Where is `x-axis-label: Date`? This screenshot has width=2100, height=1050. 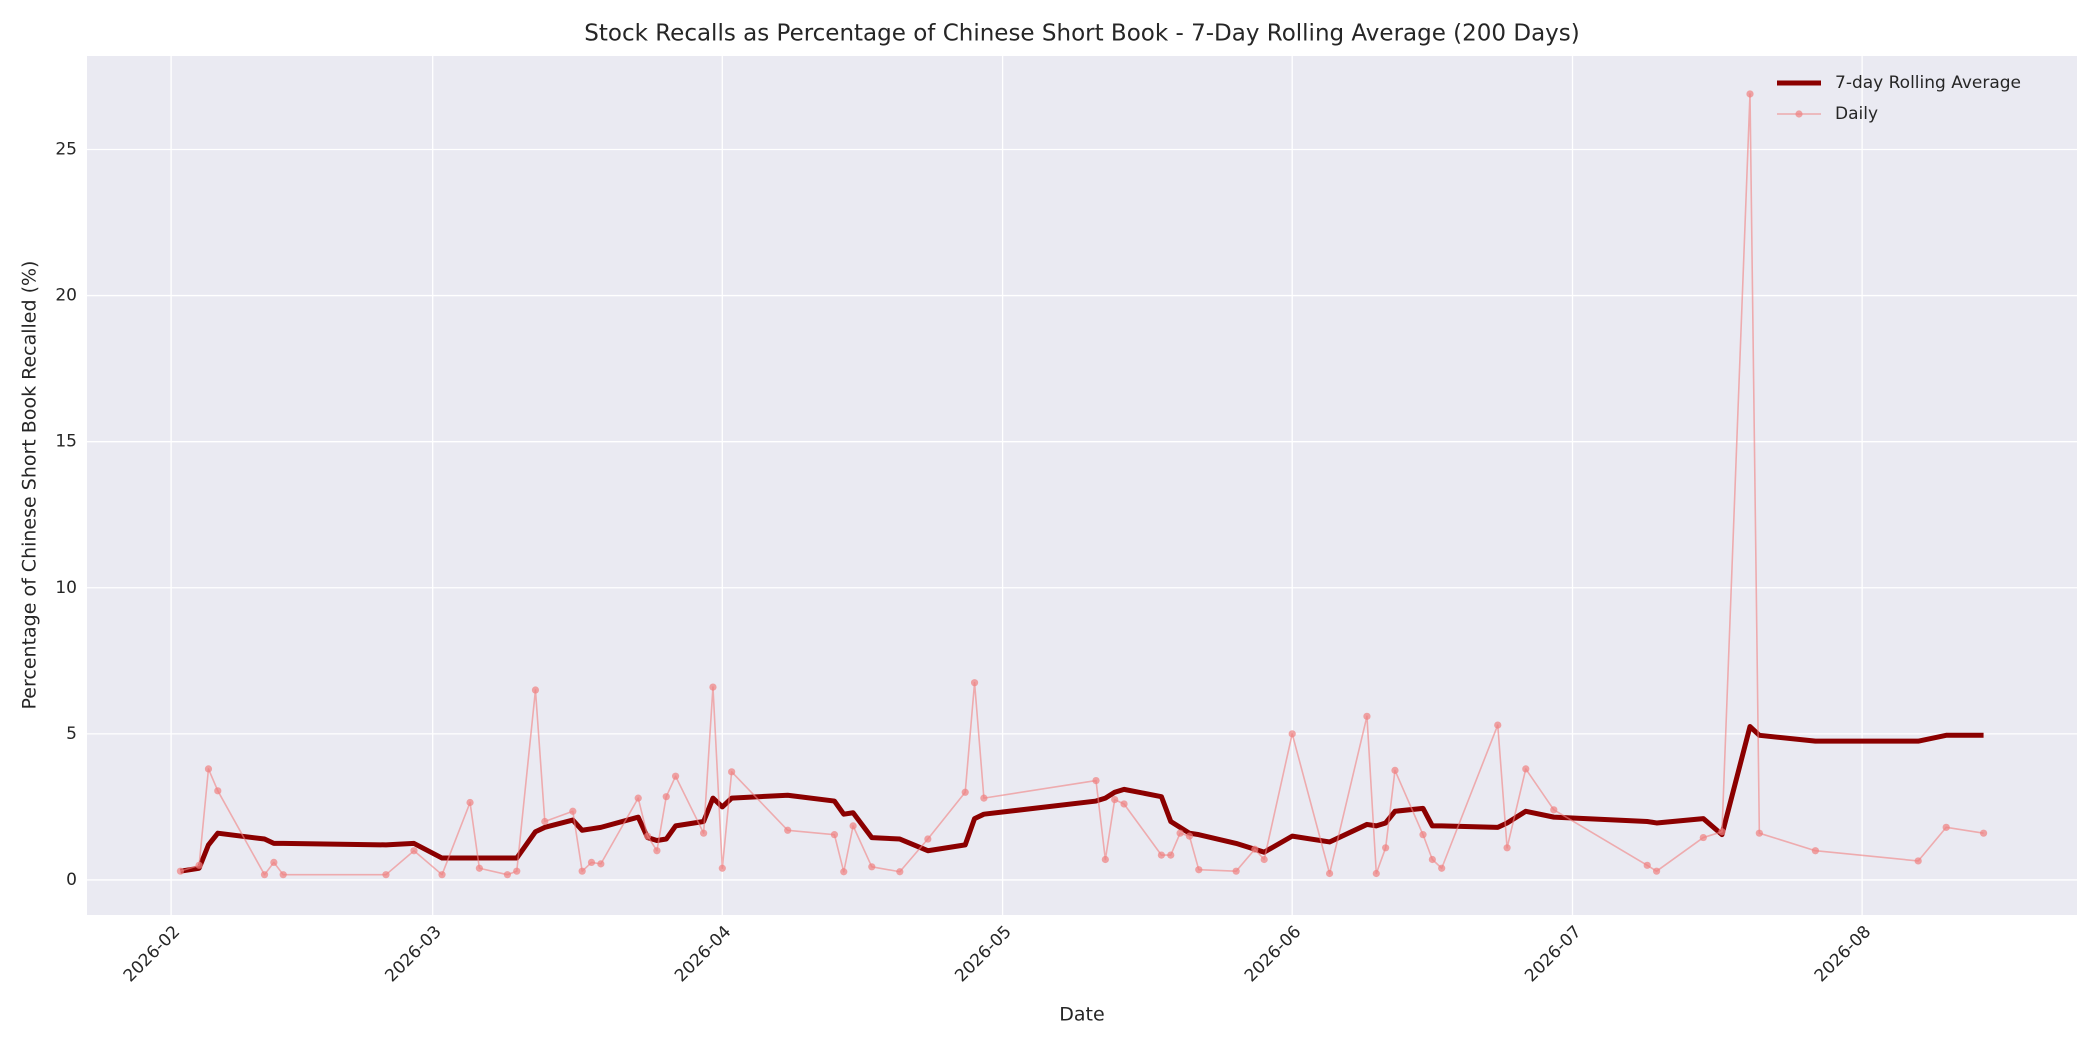 x-axis-label: Date is located at coordinates (1081, 1015).